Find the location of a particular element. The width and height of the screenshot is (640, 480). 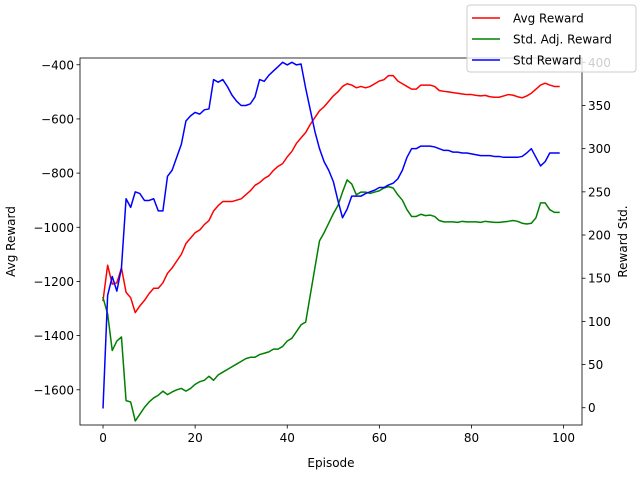

legend-label-avg-reward: Avg Reward is located at coordinates (548, 19).